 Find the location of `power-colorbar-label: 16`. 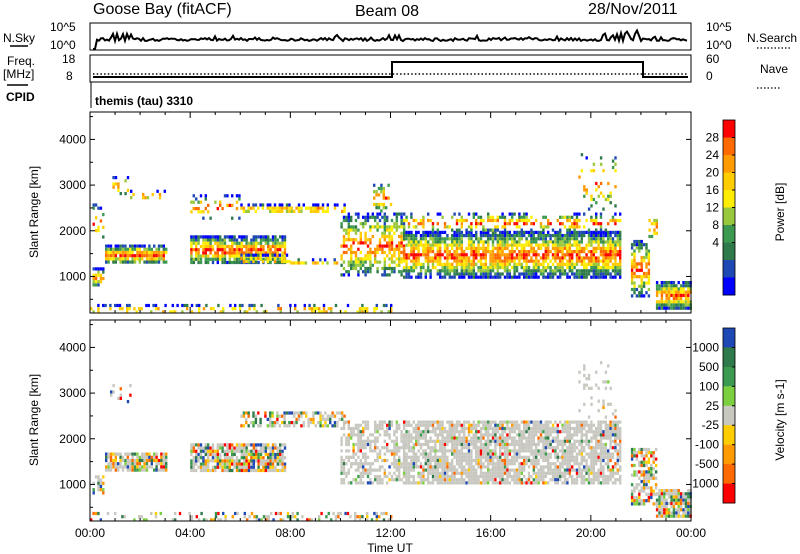

power-colorbar-label: 16 is located at coordinates (713, 190).